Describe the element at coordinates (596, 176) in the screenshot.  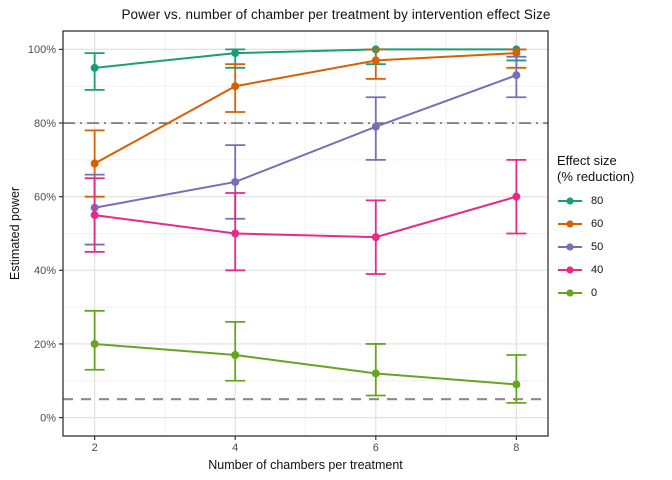
I see `legend-title-line2: (% reduction)` at that location.